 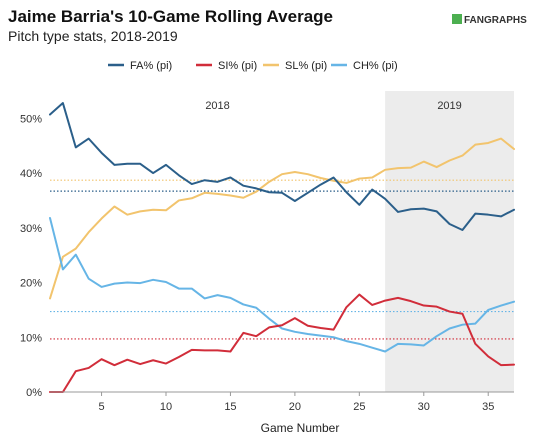 I want to click on x-tick-label: 15, so click(x=230, y=407).